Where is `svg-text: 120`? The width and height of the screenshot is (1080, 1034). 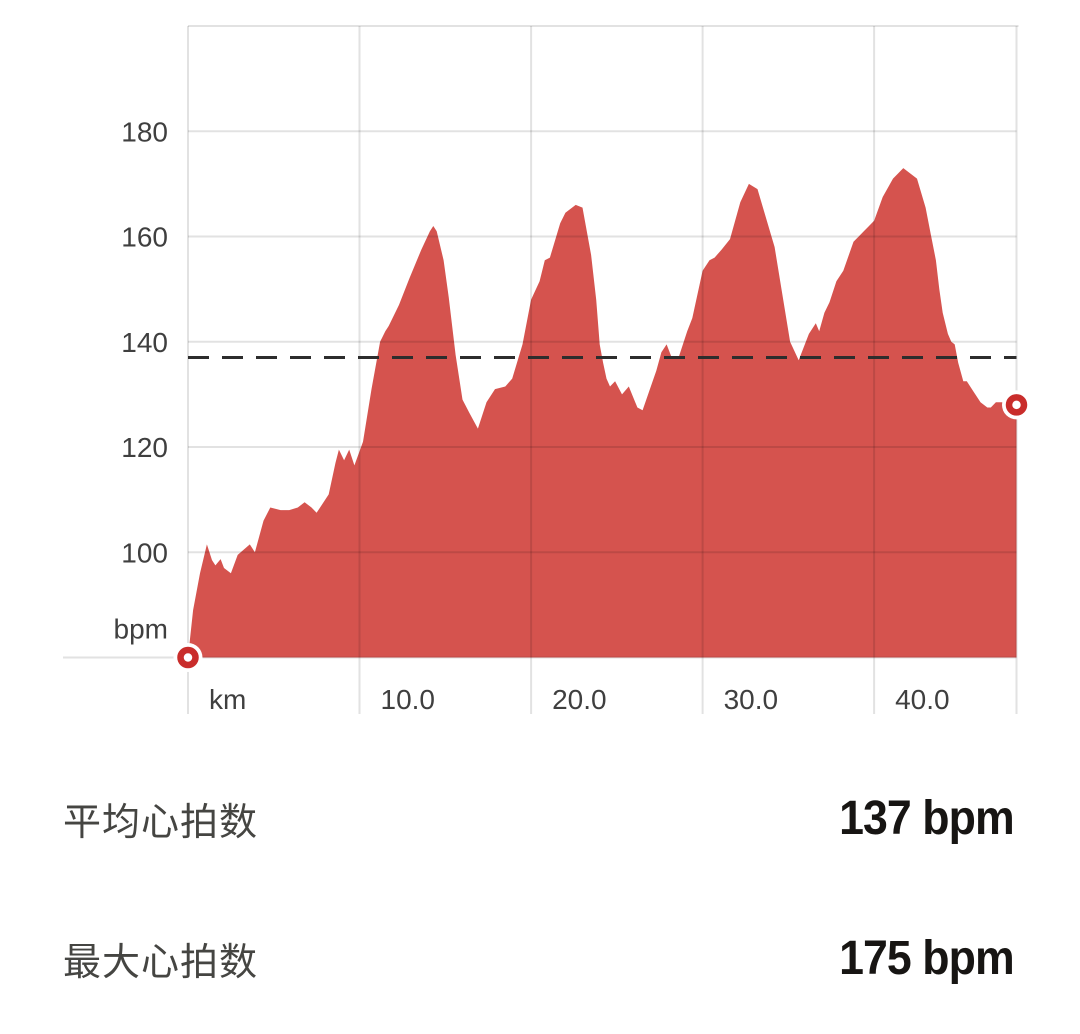
svg-text: 120 is located at coordinates (144, 447).